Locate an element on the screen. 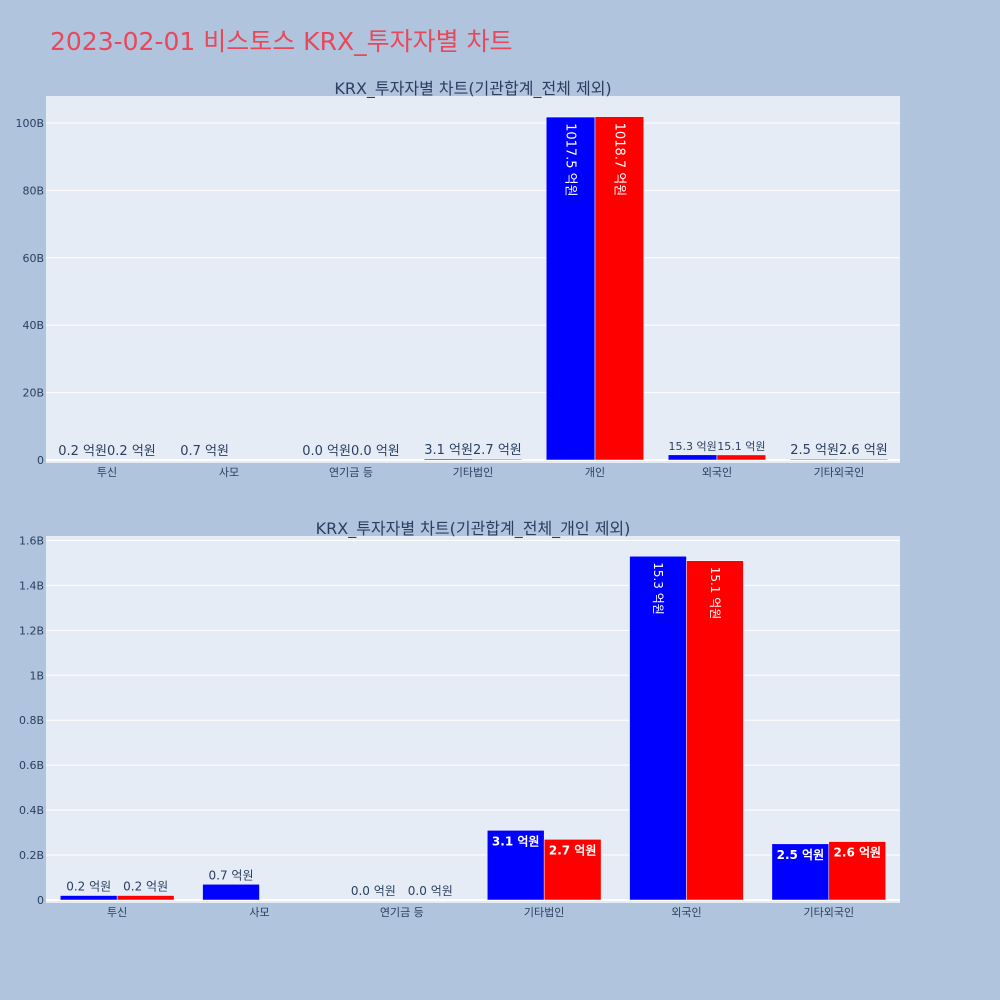  chart-title-2: KRX_투자자별 차트(기관합계_전체_개인 제외) is located at coordinates (473, 529).